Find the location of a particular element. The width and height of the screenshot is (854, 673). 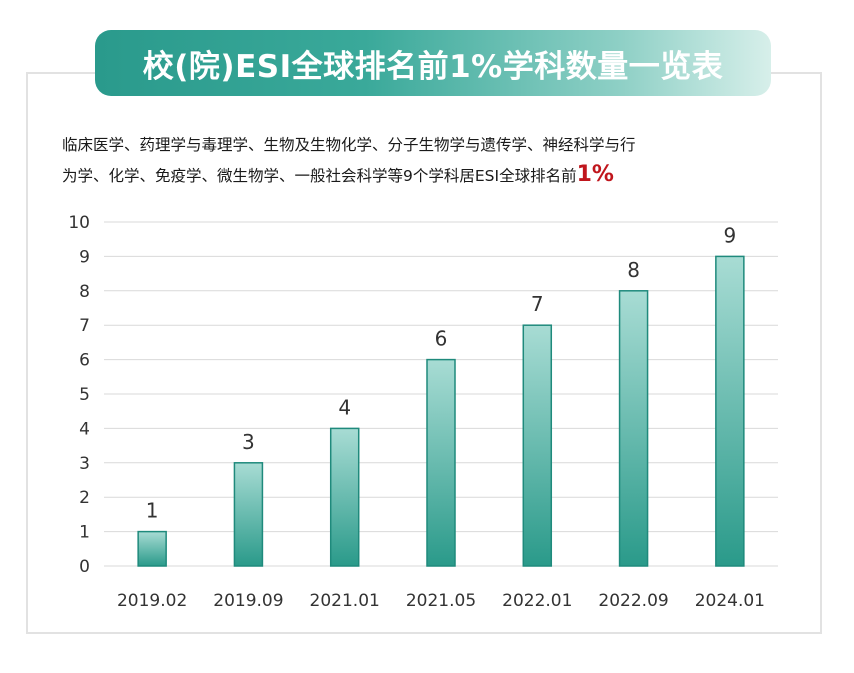

x-tick-label: 2022.09 is located at coordinates (633, 601).